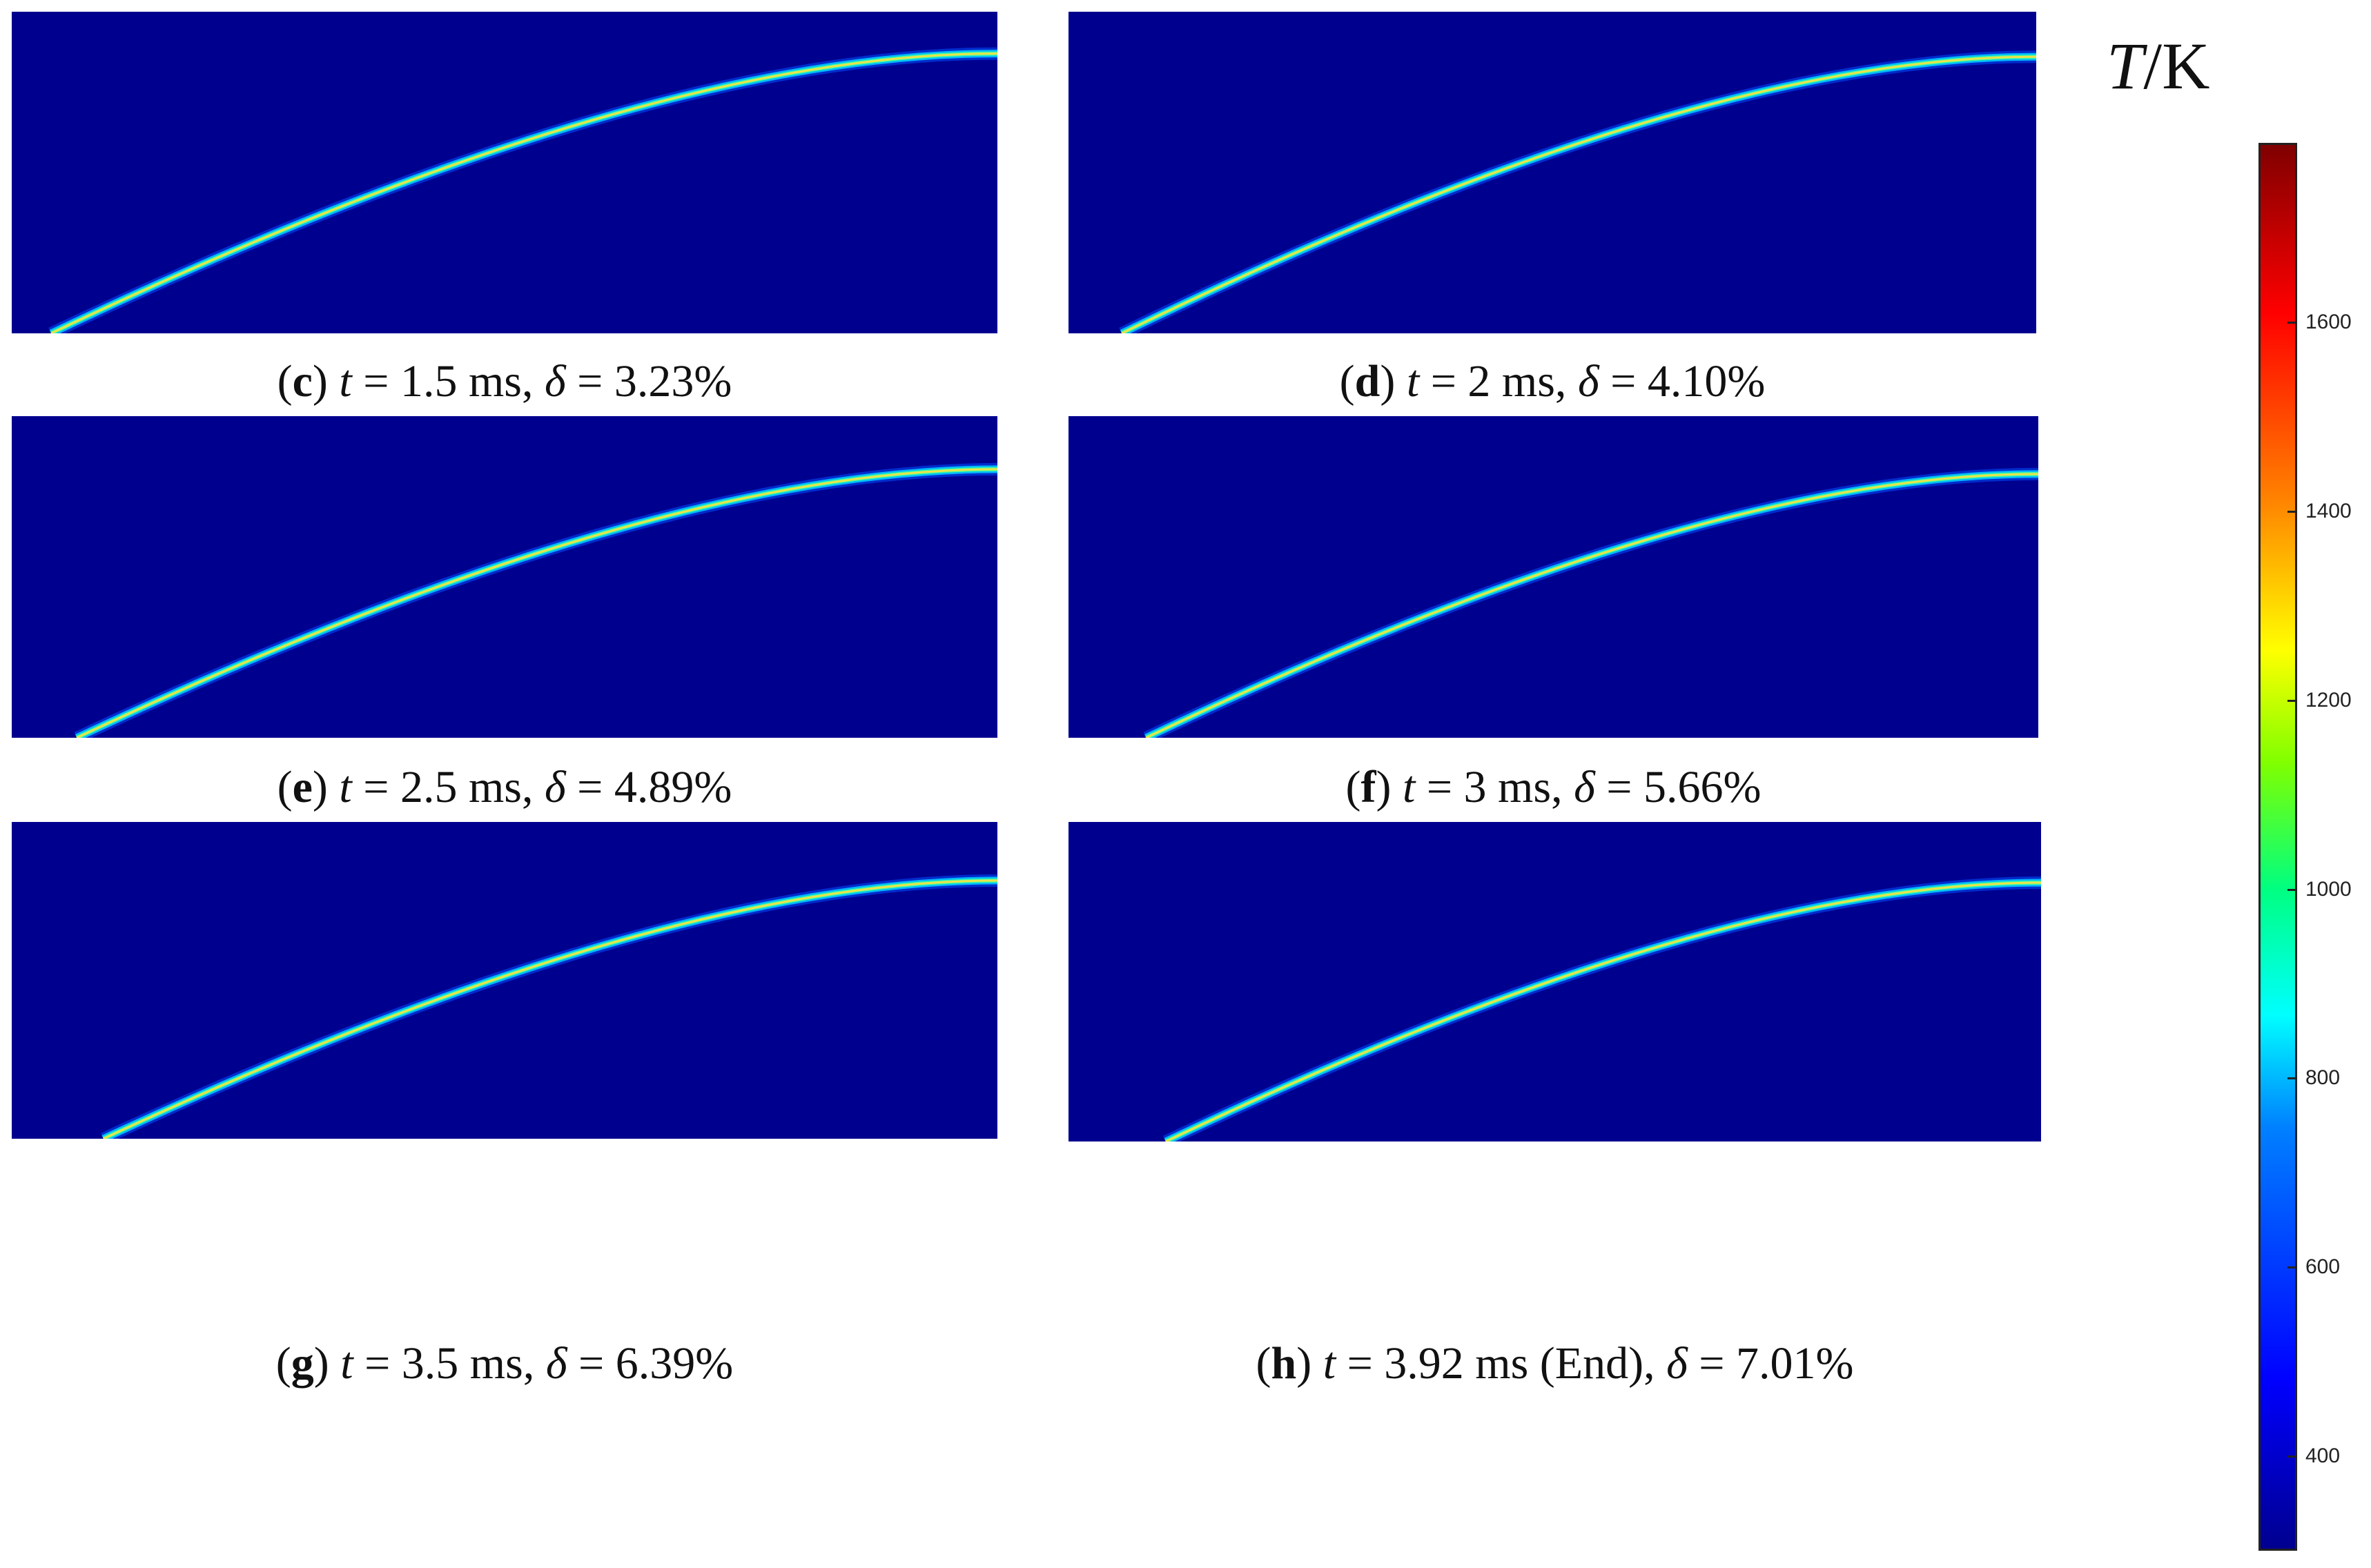  Describe the element at coordinates (2328, 510) in the screenshot. I see `colorbar-tick-label: 1400` at that location.